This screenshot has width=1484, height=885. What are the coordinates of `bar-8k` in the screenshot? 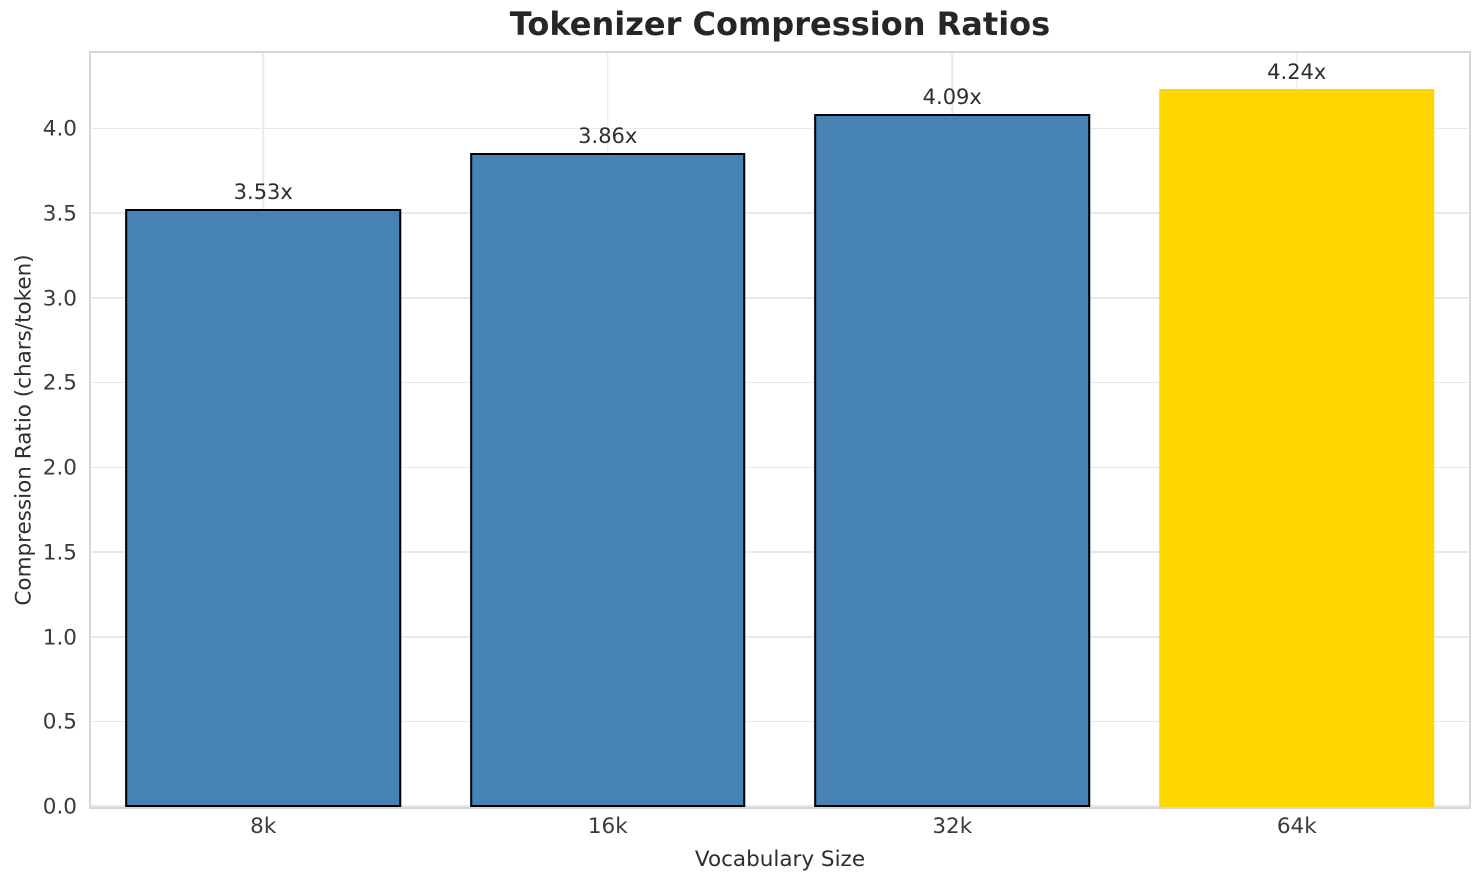 It's located at (263, 507).